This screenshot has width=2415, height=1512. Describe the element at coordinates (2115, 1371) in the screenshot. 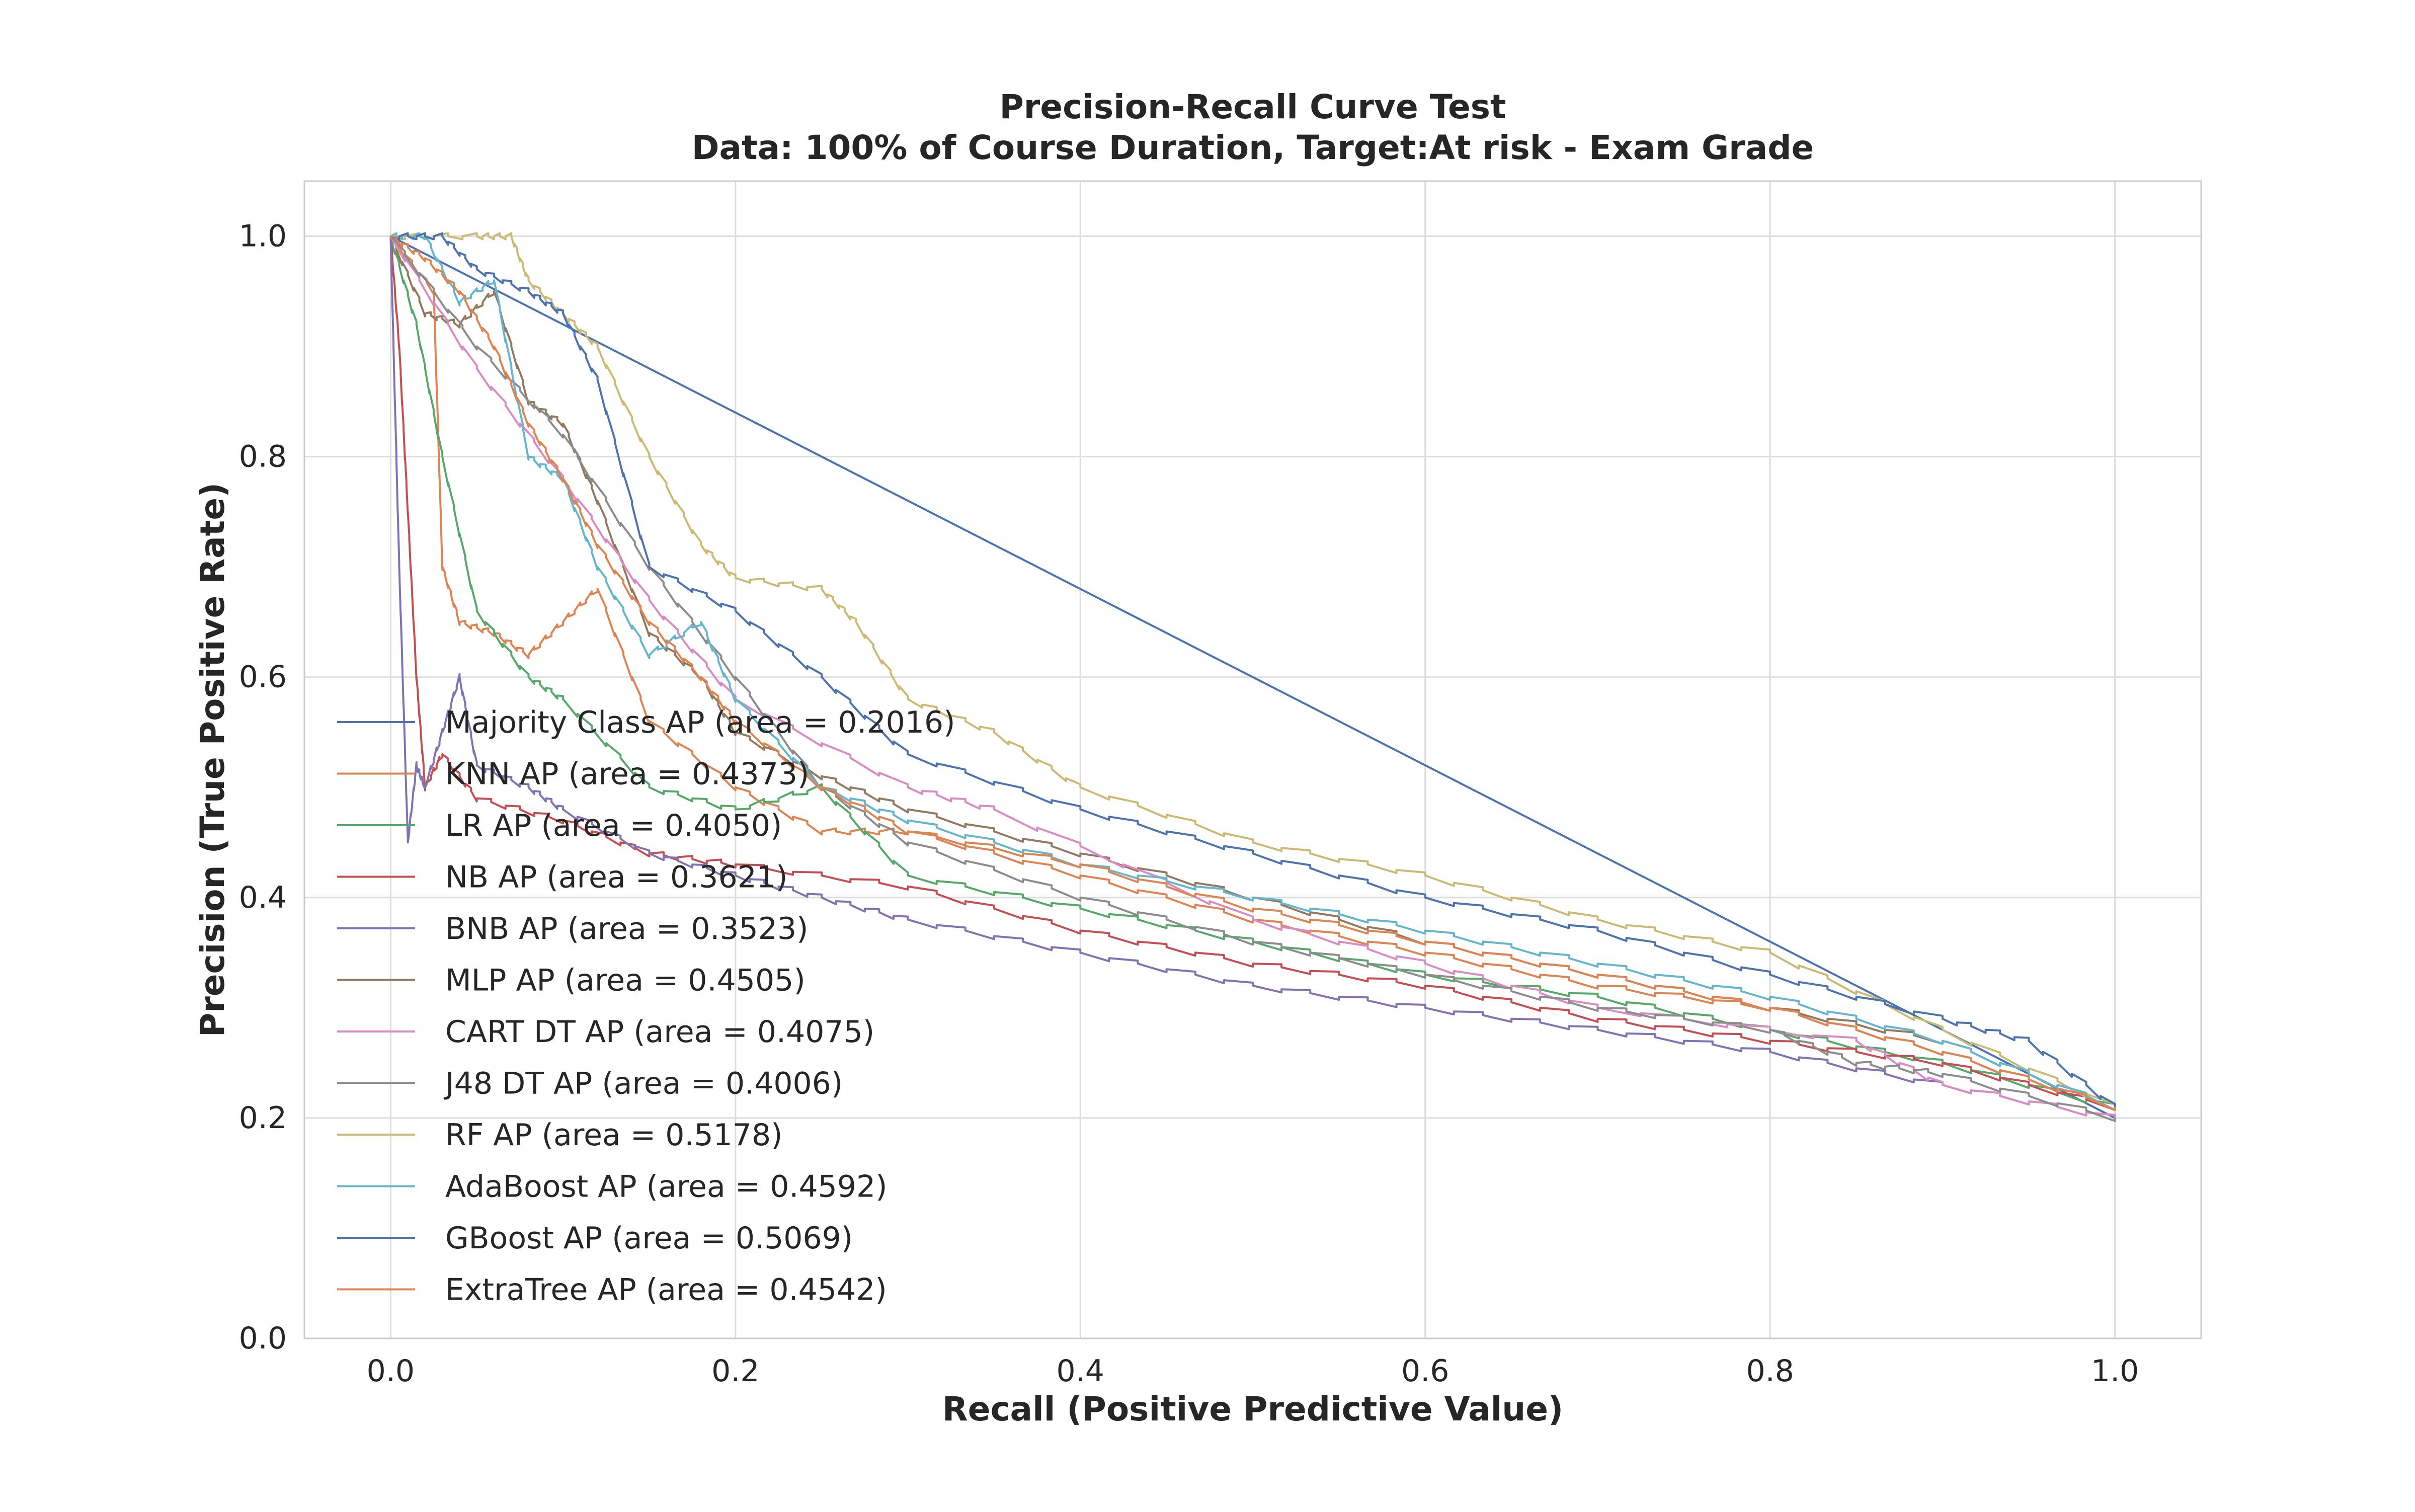

I see `x-tick-label: 1.0` at that location.